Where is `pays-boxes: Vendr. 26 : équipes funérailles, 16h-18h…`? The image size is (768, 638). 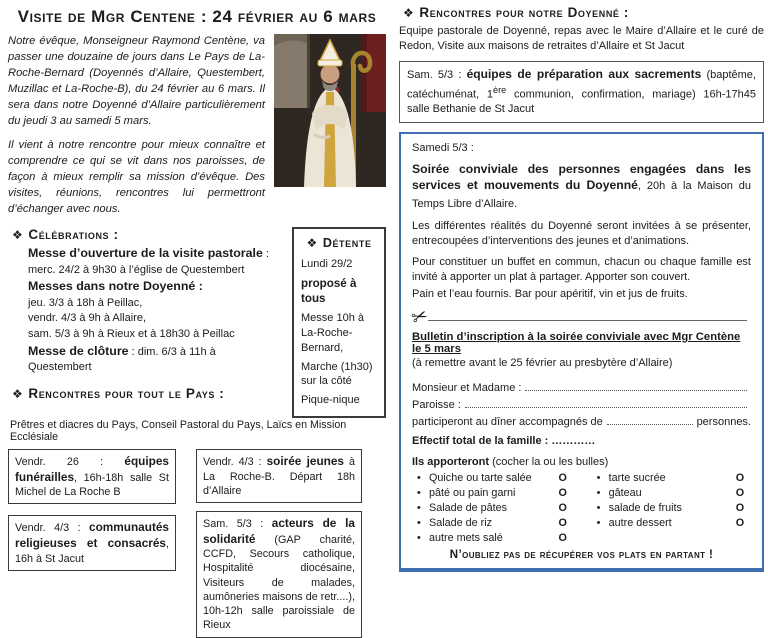
pays-boxes: Vendr. 26 : équipes funérailles, 16h-18h… is located at coordinates (197, 543).